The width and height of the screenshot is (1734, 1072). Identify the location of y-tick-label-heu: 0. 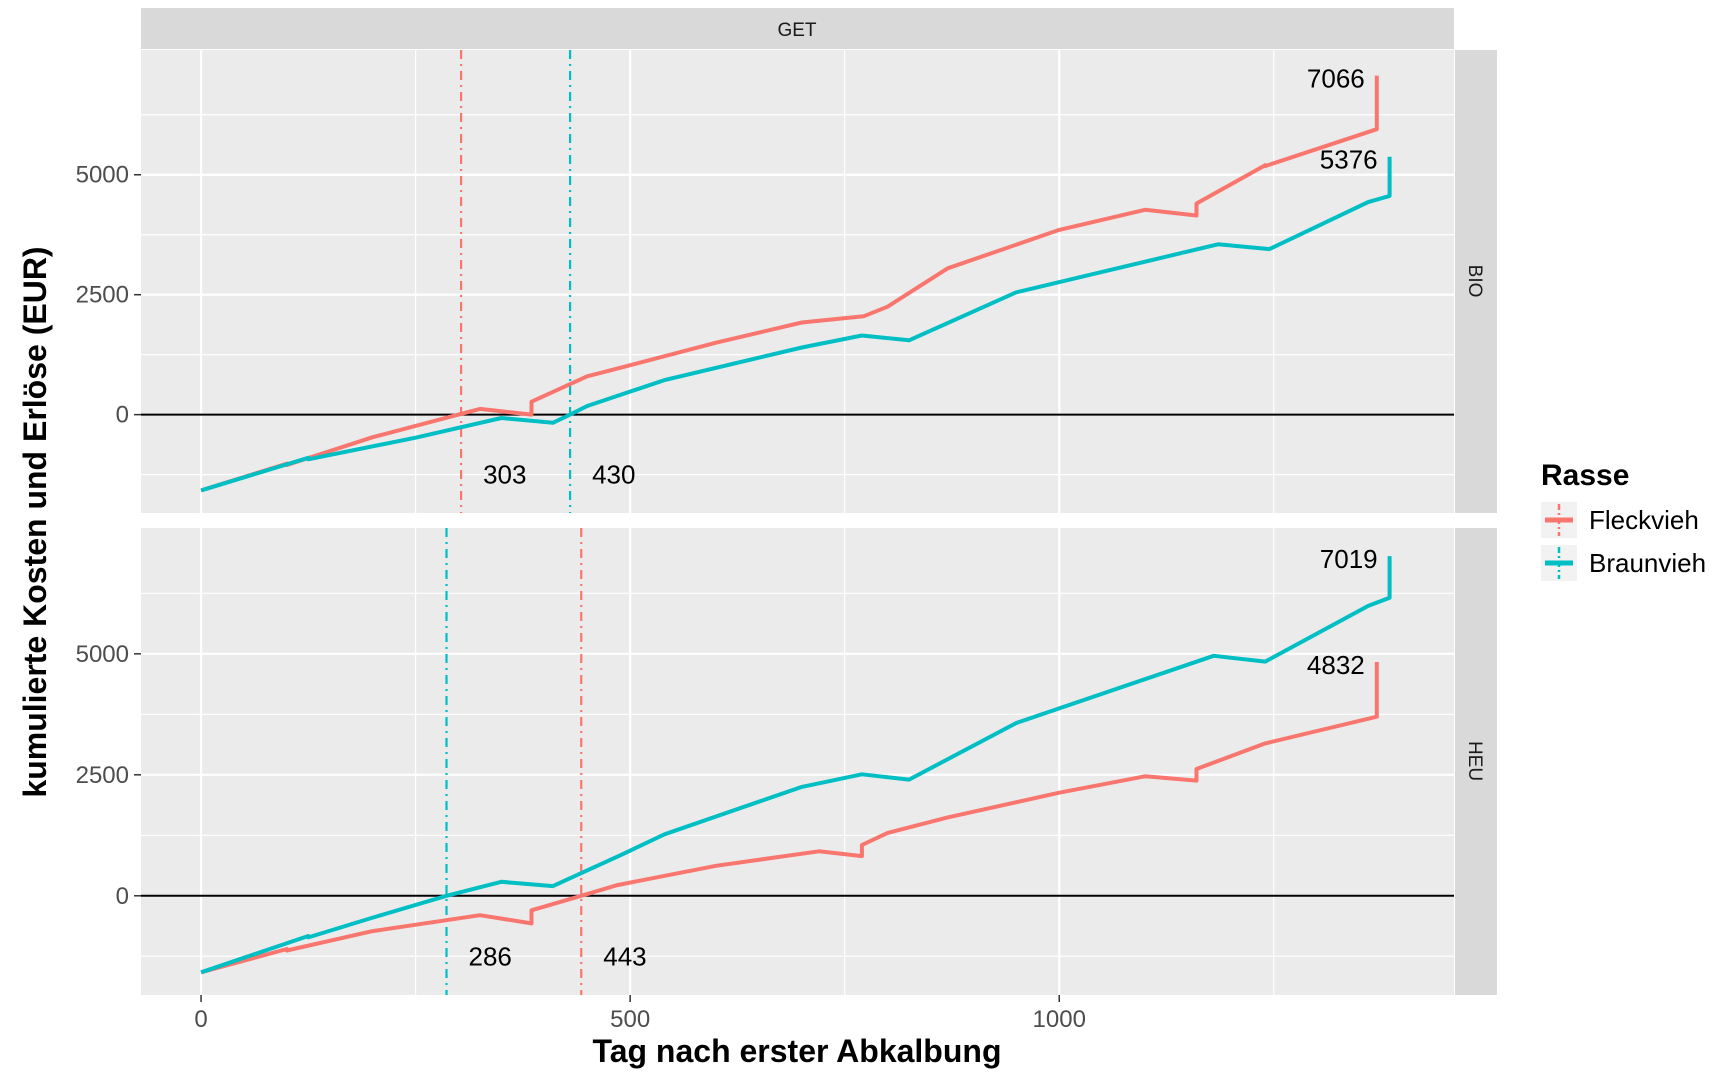
(122, 896).